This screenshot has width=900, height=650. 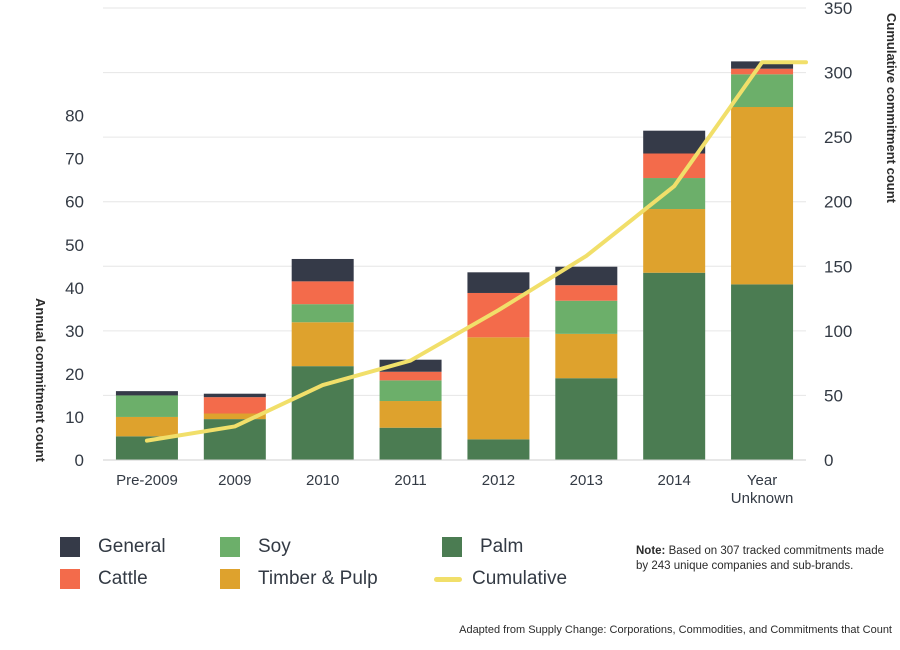 I want to click on y-right-tick-label: 350, so click(x=838, y=9).